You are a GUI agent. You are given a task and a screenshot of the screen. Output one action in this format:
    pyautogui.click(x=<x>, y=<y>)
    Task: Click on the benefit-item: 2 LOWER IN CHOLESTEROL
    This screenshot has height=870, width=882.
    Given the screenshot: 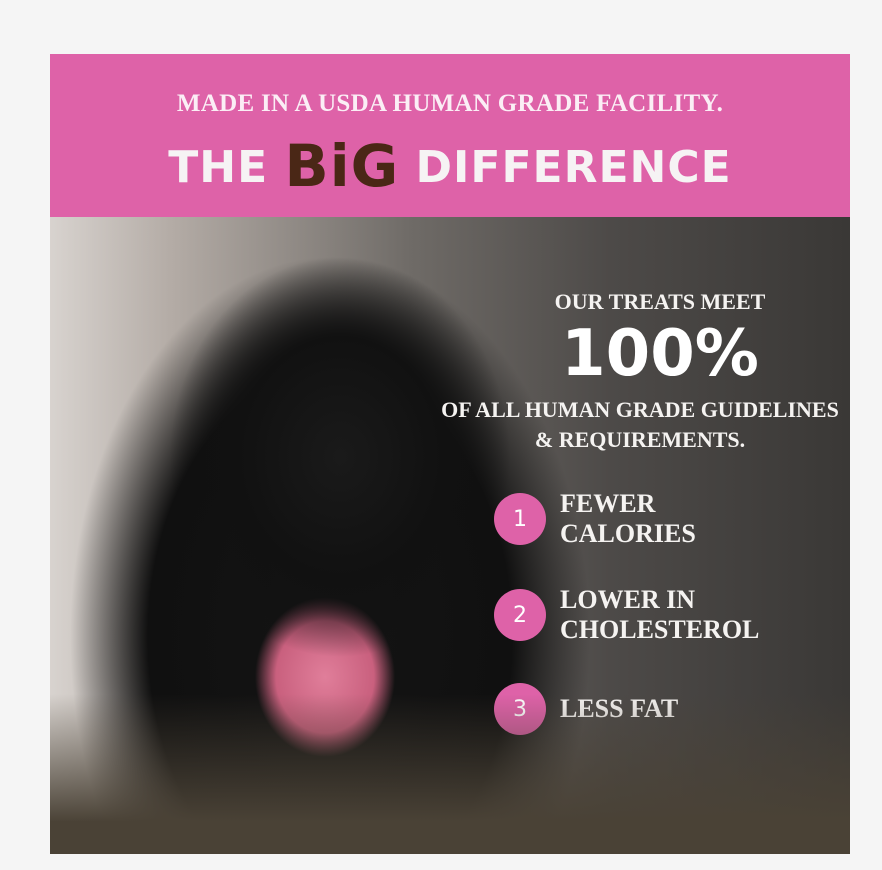 What is the action you would take?
    pyautogui.click(x=627, y=615)
    